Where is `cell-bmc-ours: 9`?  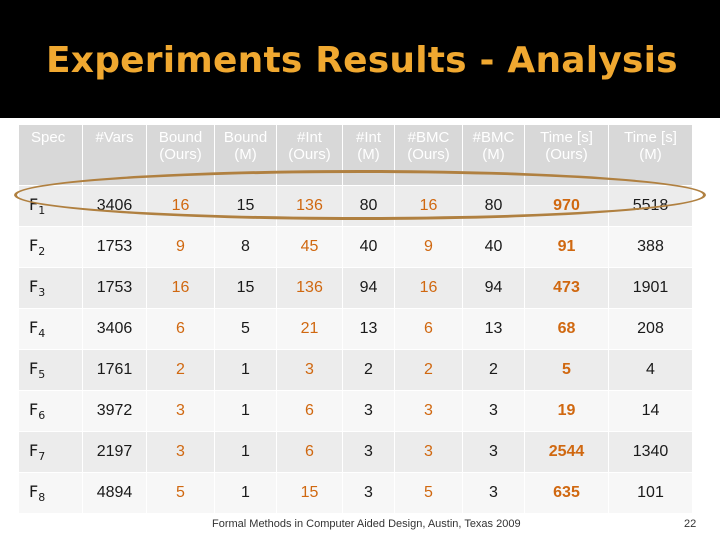 cell-bmc-ours: 9 is located at coordinates (428, 247).